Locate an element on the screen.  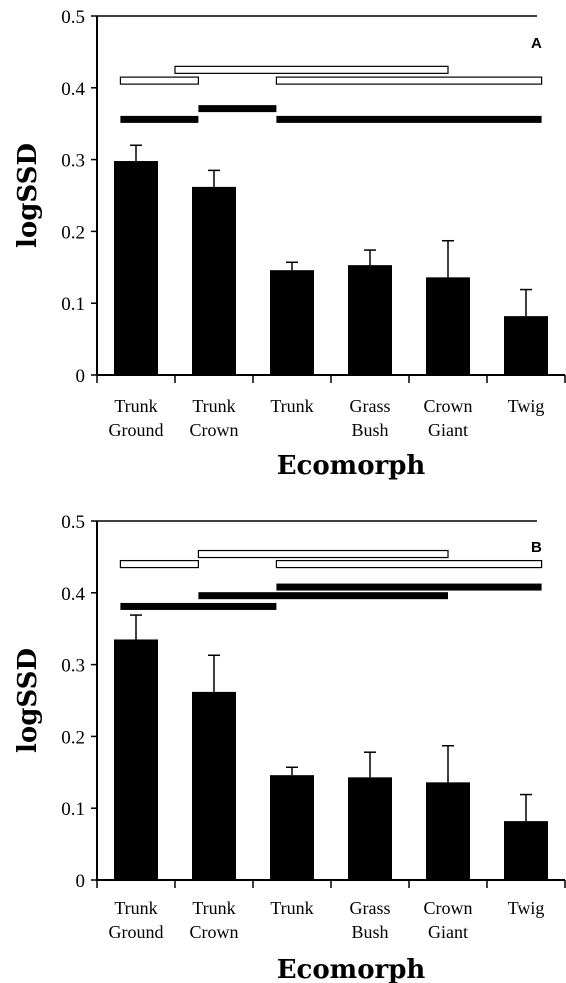
panel-label: B is located at coordinates (536, 547).